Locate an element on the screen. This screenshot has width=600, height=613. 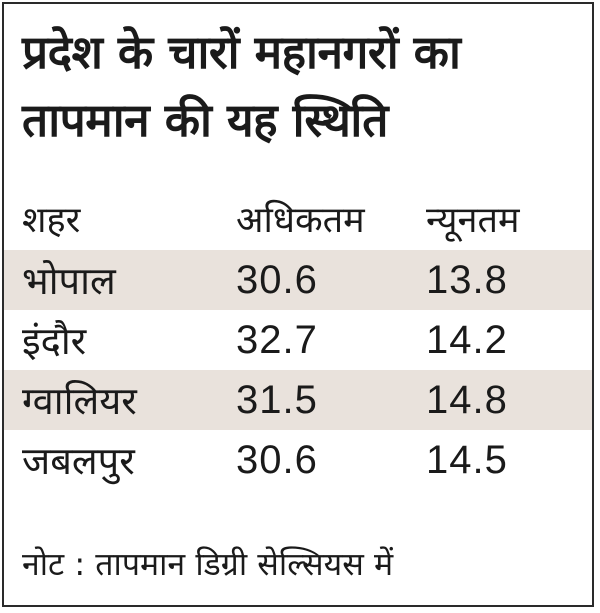
header-max: अधिकतम is located at coordinates (300, 220).